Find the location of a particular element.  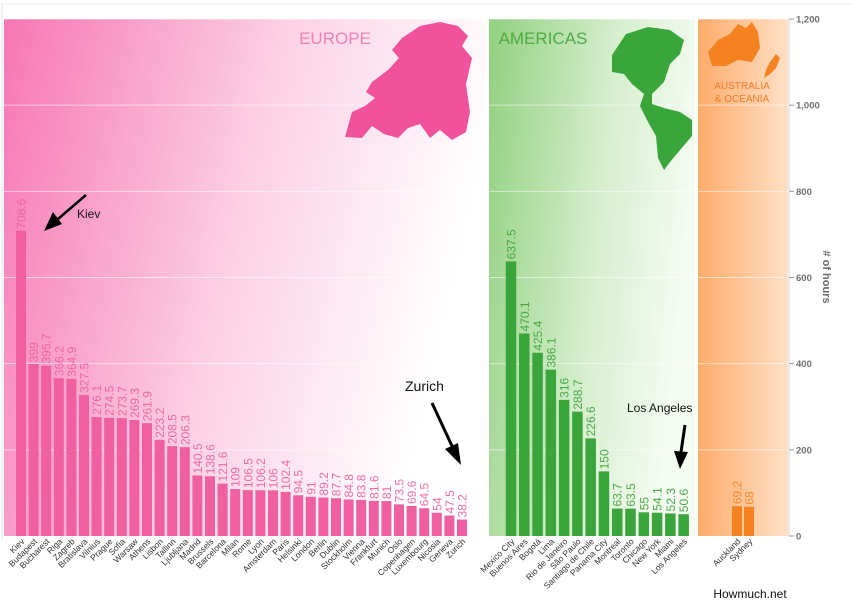

bar-value-label: 399 is located at coordinates (34, 352).